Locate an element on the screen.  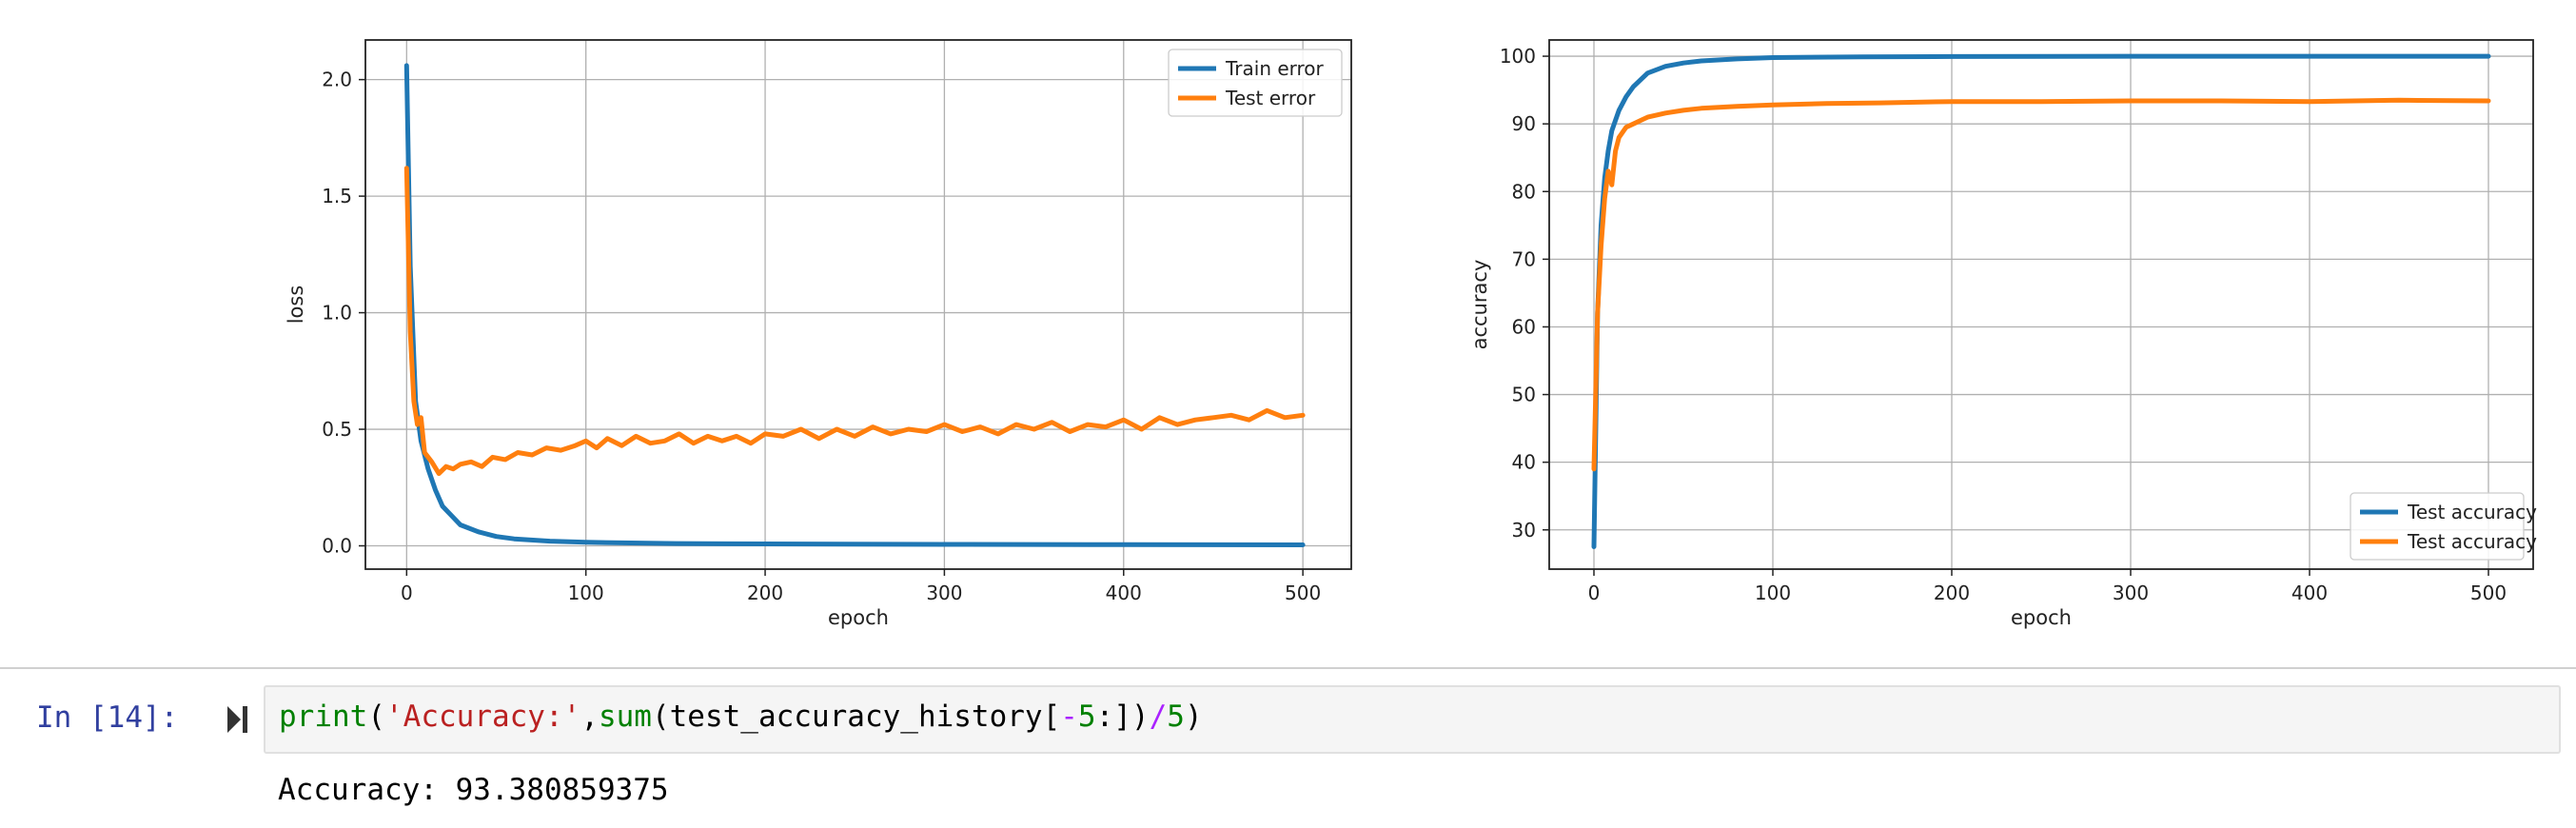
y-tick-label: 80 is located at coordinates (1524, 191).